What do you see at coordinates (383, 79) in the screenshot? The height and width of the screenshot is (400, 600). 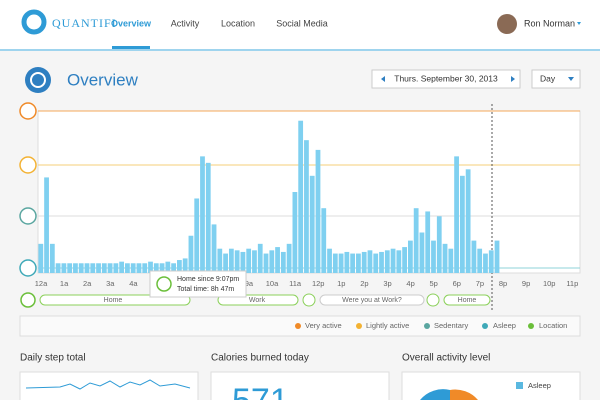 I see `date-prev` at bounding box center [383, 79].